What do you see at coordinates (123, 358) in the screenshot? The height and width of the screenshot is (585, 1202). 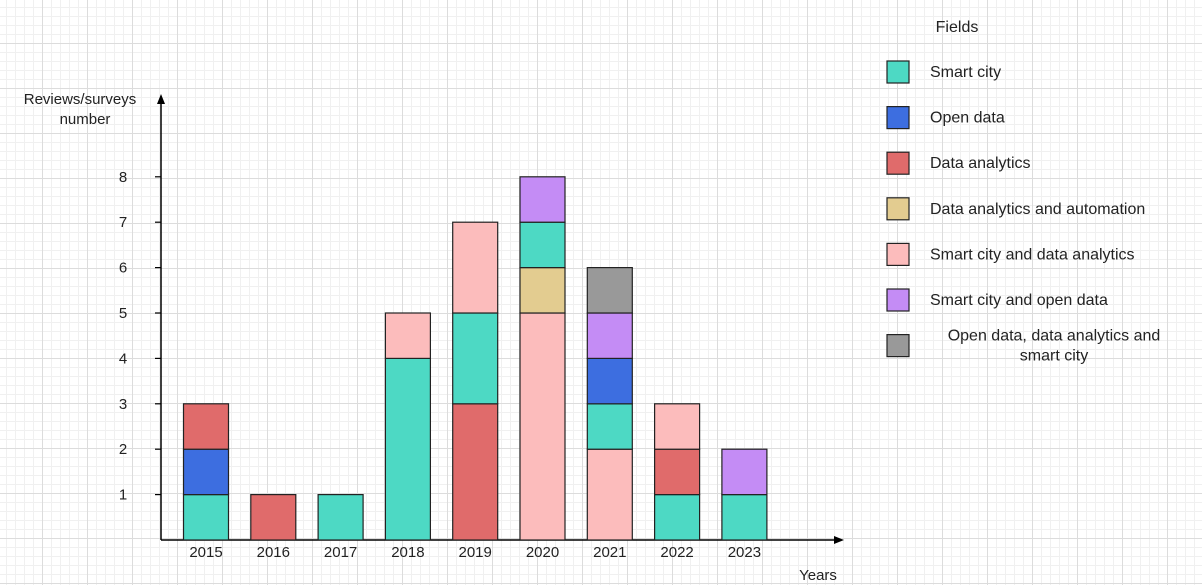 I see `y-tick-label: 4` at bounding box center [123, 358].